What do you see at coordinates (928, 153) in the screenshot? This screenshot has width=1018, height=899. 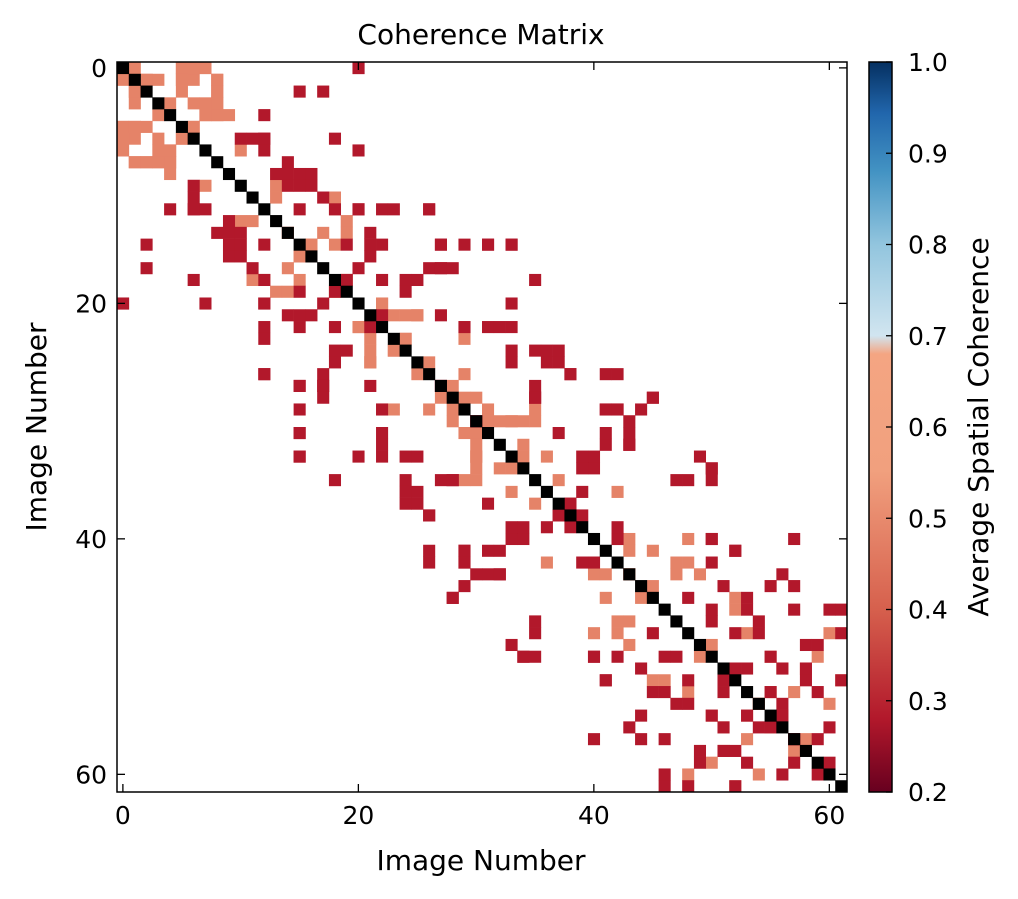 I see `colorbar-tick-label: 0.9` at bounding box center [928, 153].